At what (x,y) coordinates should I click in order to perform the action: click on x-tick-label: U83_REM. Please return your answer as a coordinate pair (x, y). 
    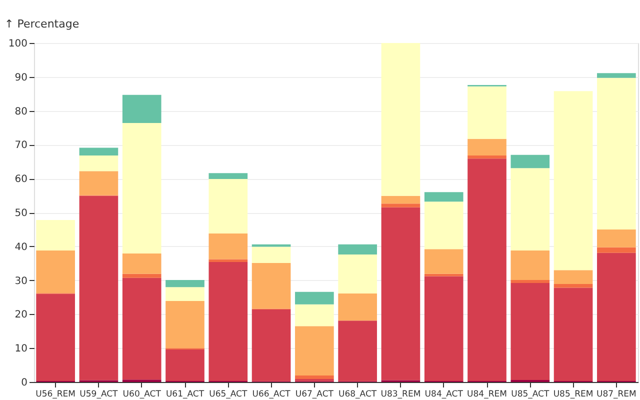
    Looking at the image, I should click on (400, 395).